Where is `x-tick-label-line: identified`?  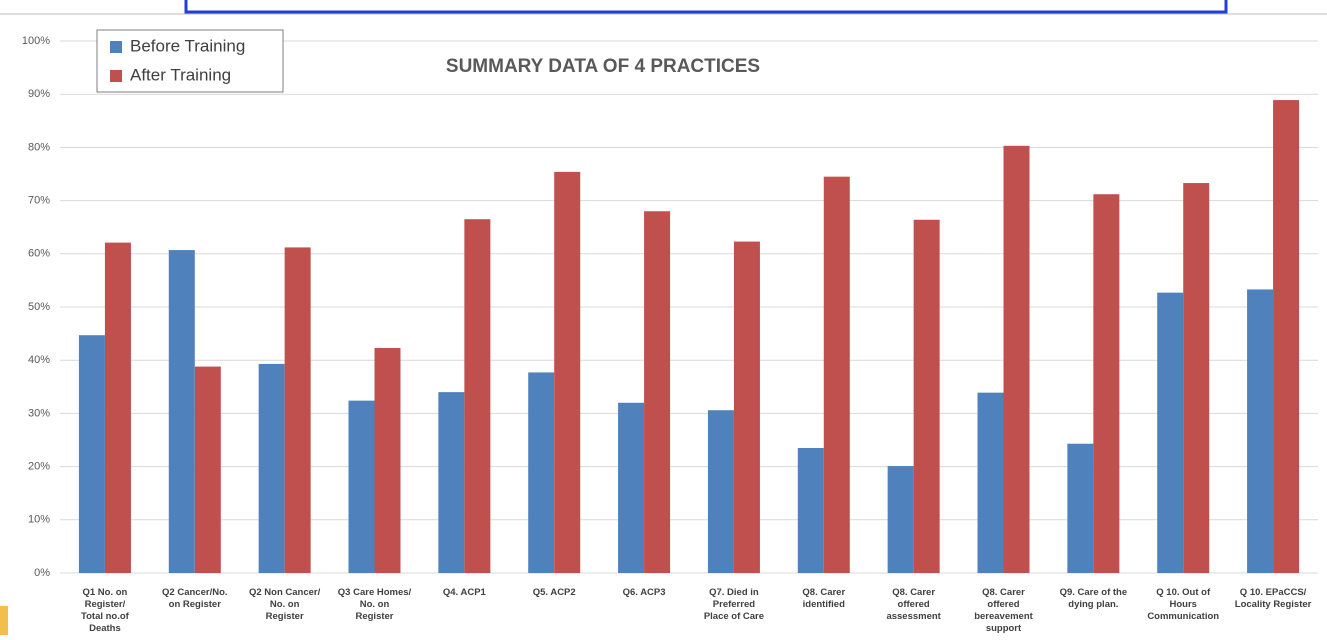 x-tick-label-line: identified is located at coordinates (824, 604).